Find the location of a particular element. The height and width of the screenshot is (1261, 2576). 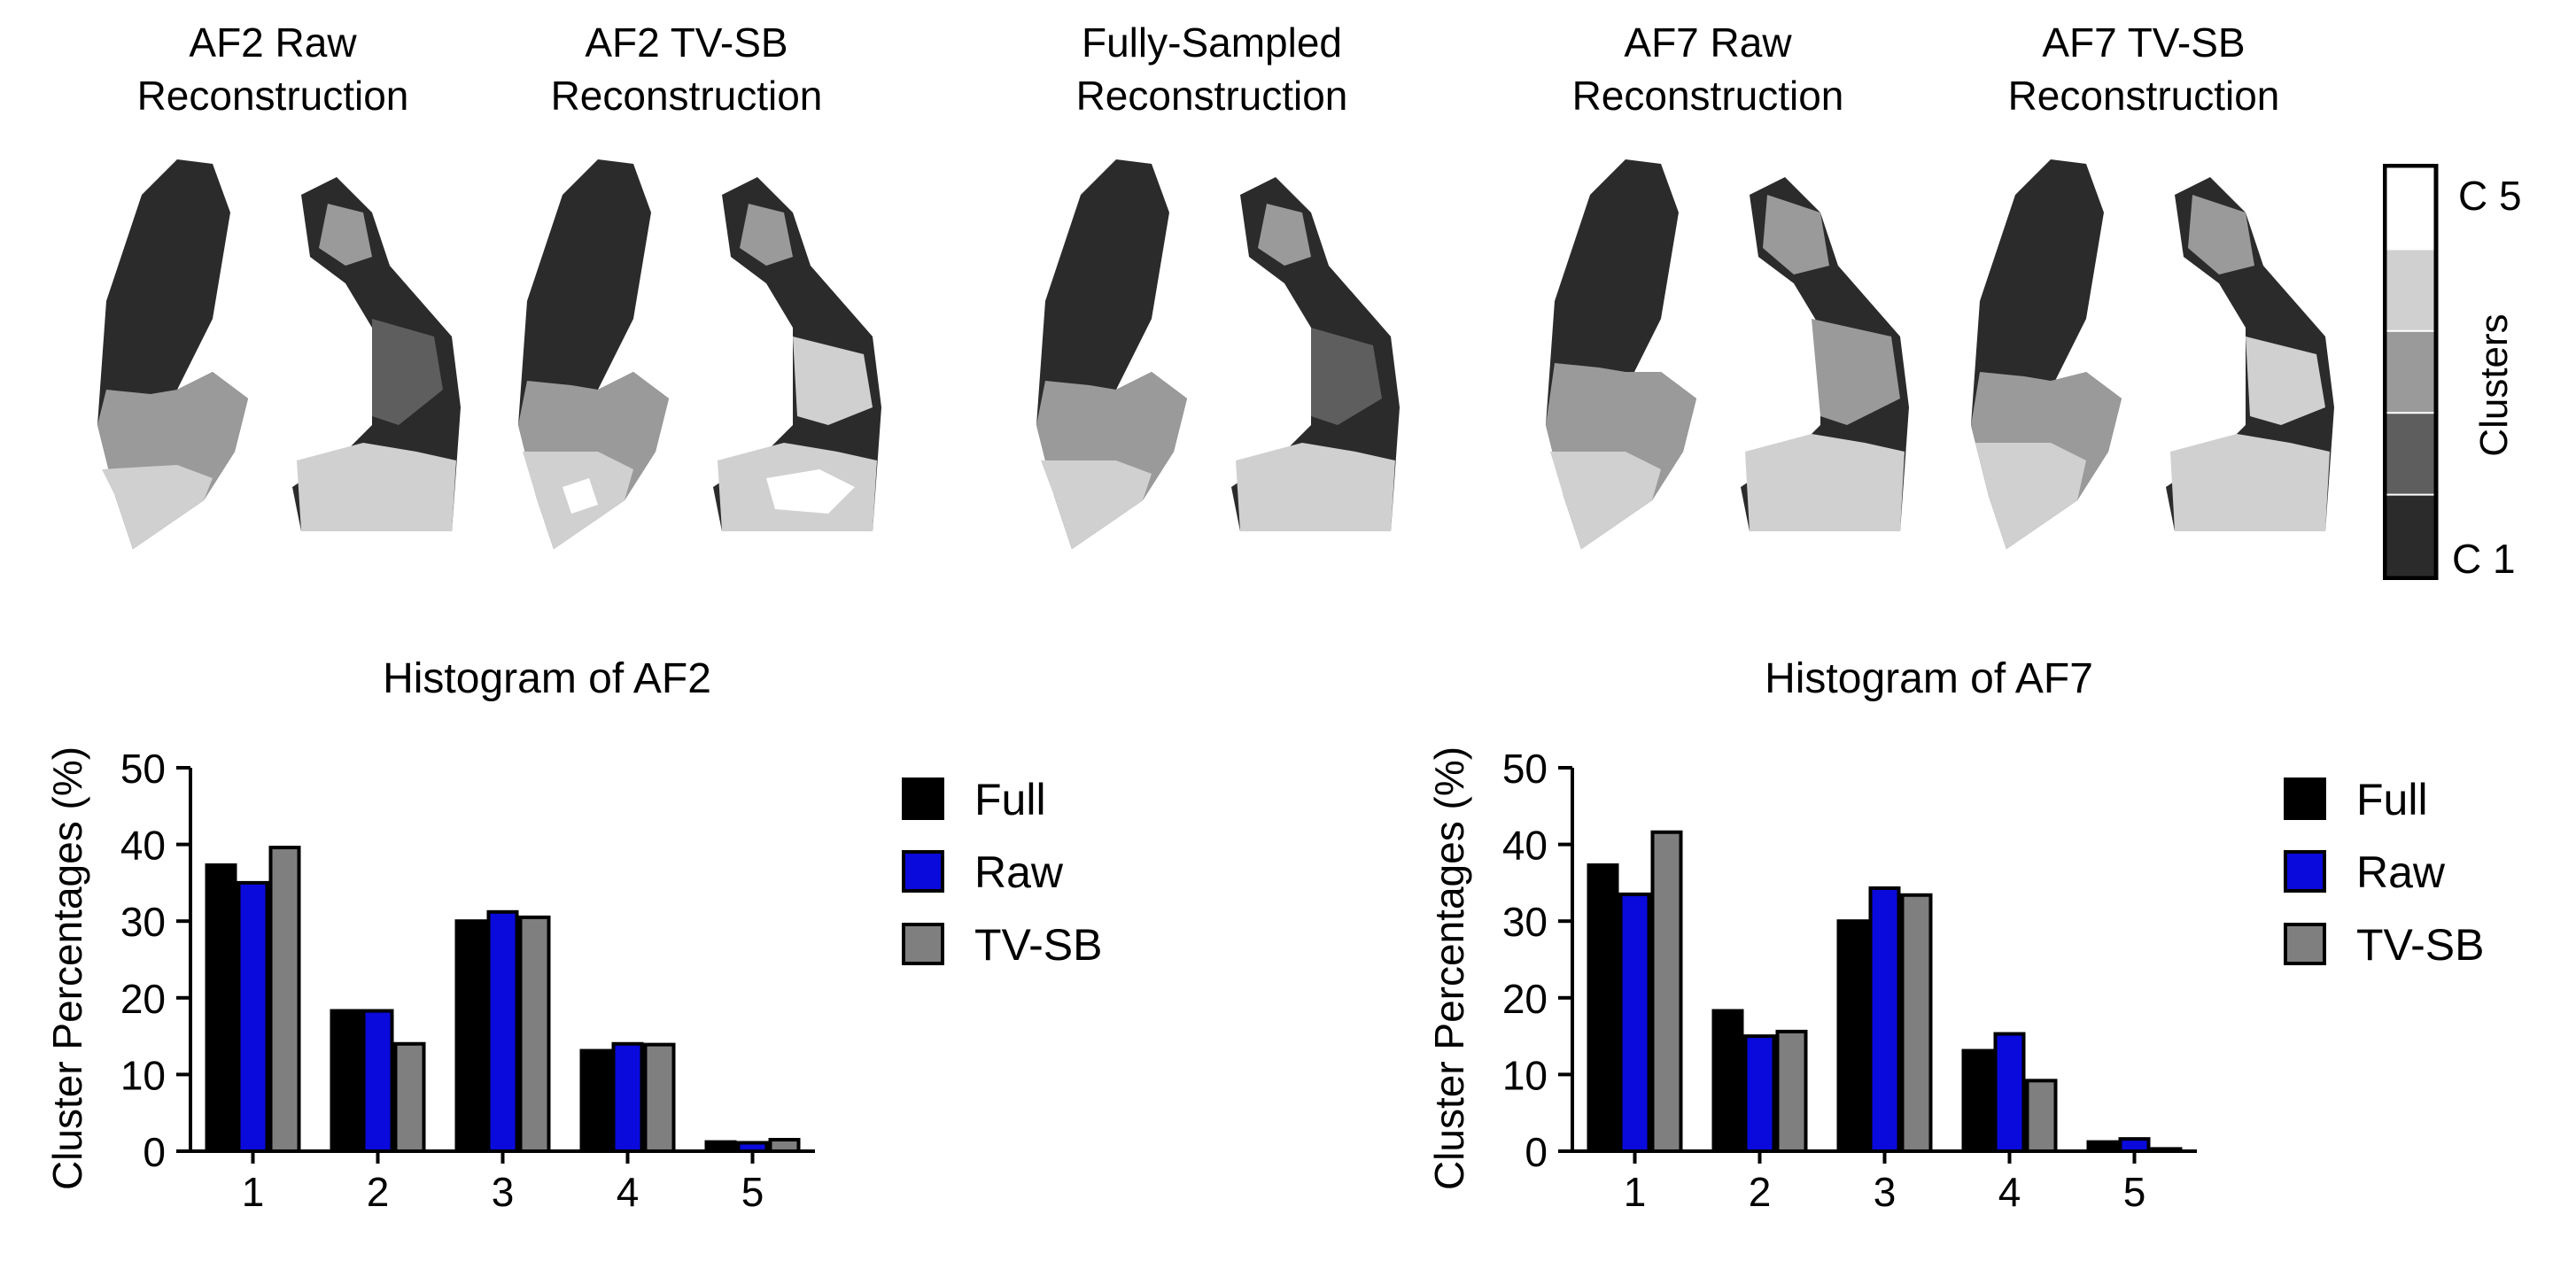

y-tick-label: 0 is located at coordinates (154, 1152).